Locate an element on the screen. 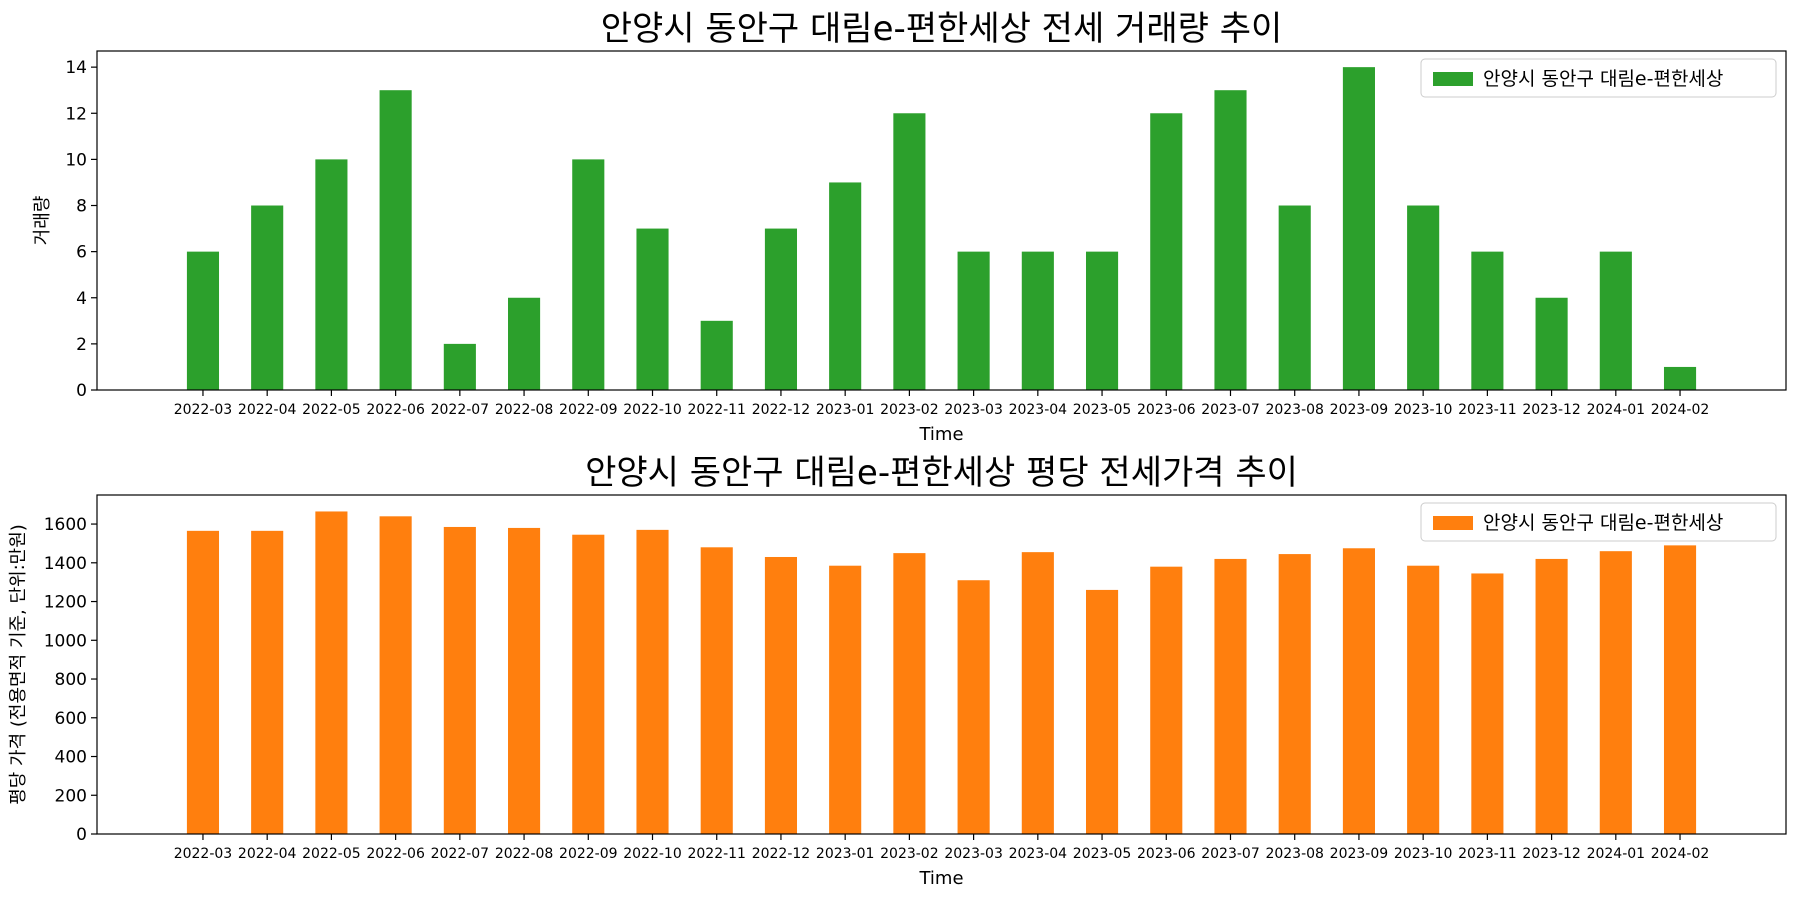  y-tick-label: 2 is located at coordinates (81, 345).